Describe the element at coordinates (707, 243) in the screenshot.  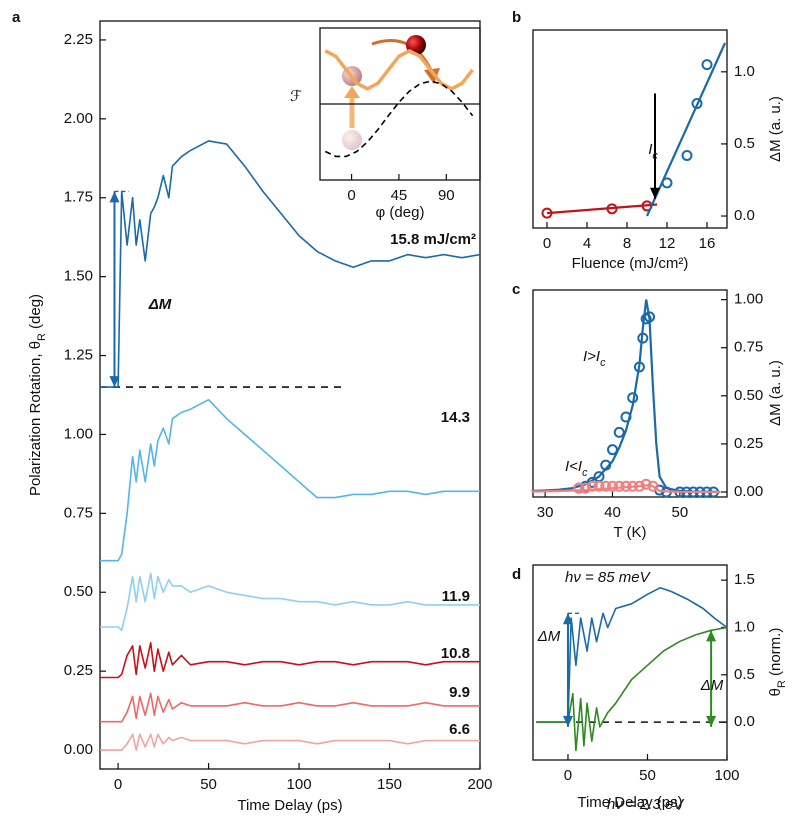
I see `x-tick-label: 16` at that location.